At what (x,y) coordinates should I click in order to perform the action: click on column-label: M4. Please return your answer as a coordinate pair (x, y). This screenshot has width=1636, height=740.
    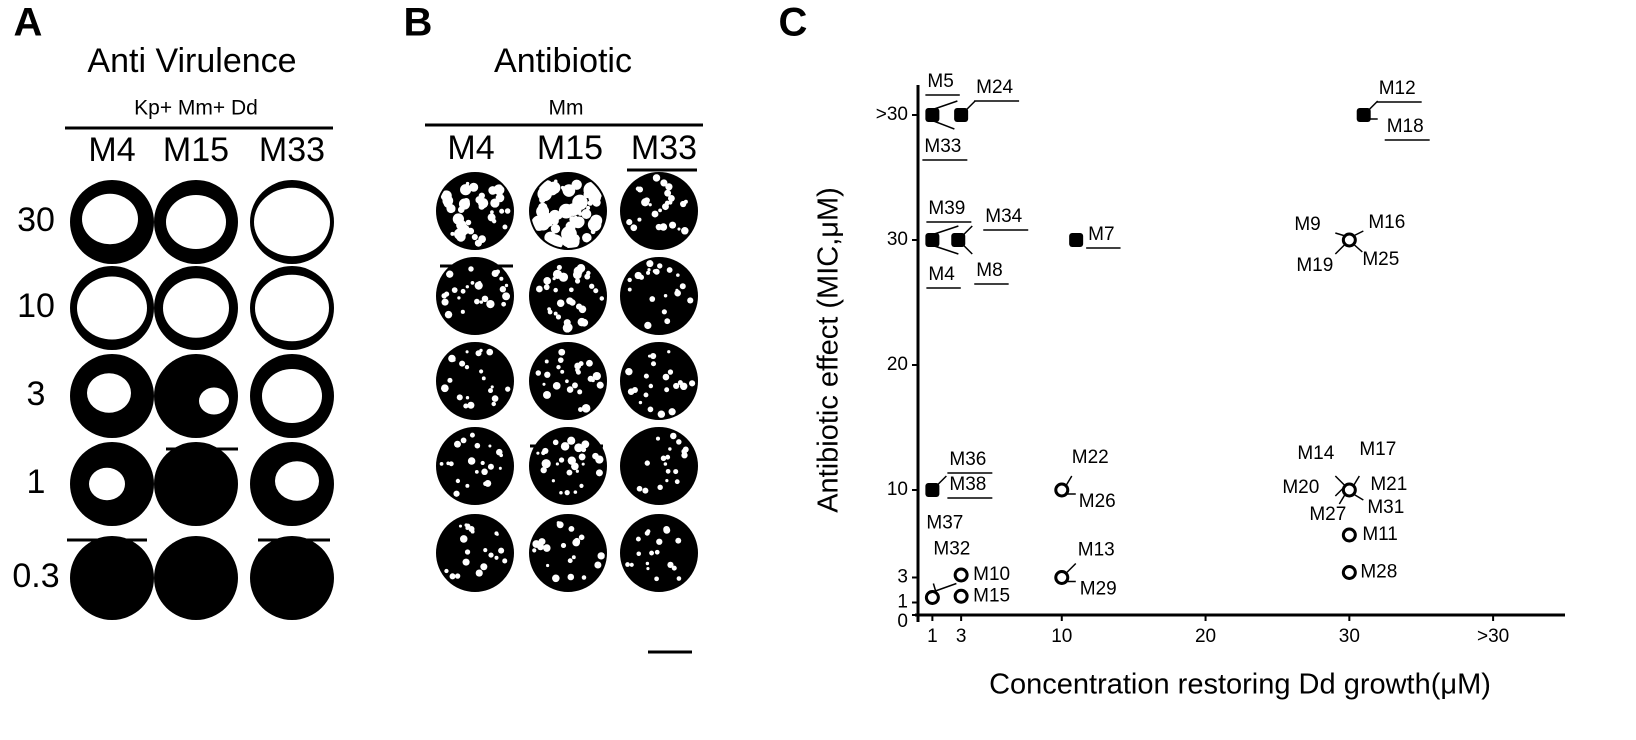
    Looking at the image, I should click on (470, 148).